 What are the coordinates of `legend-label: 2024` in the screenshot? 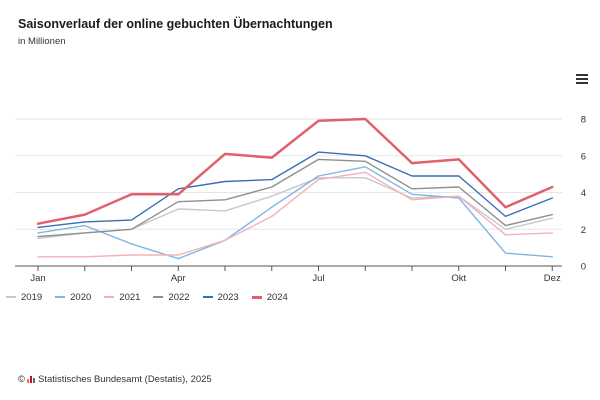 It's located at (277, 297).